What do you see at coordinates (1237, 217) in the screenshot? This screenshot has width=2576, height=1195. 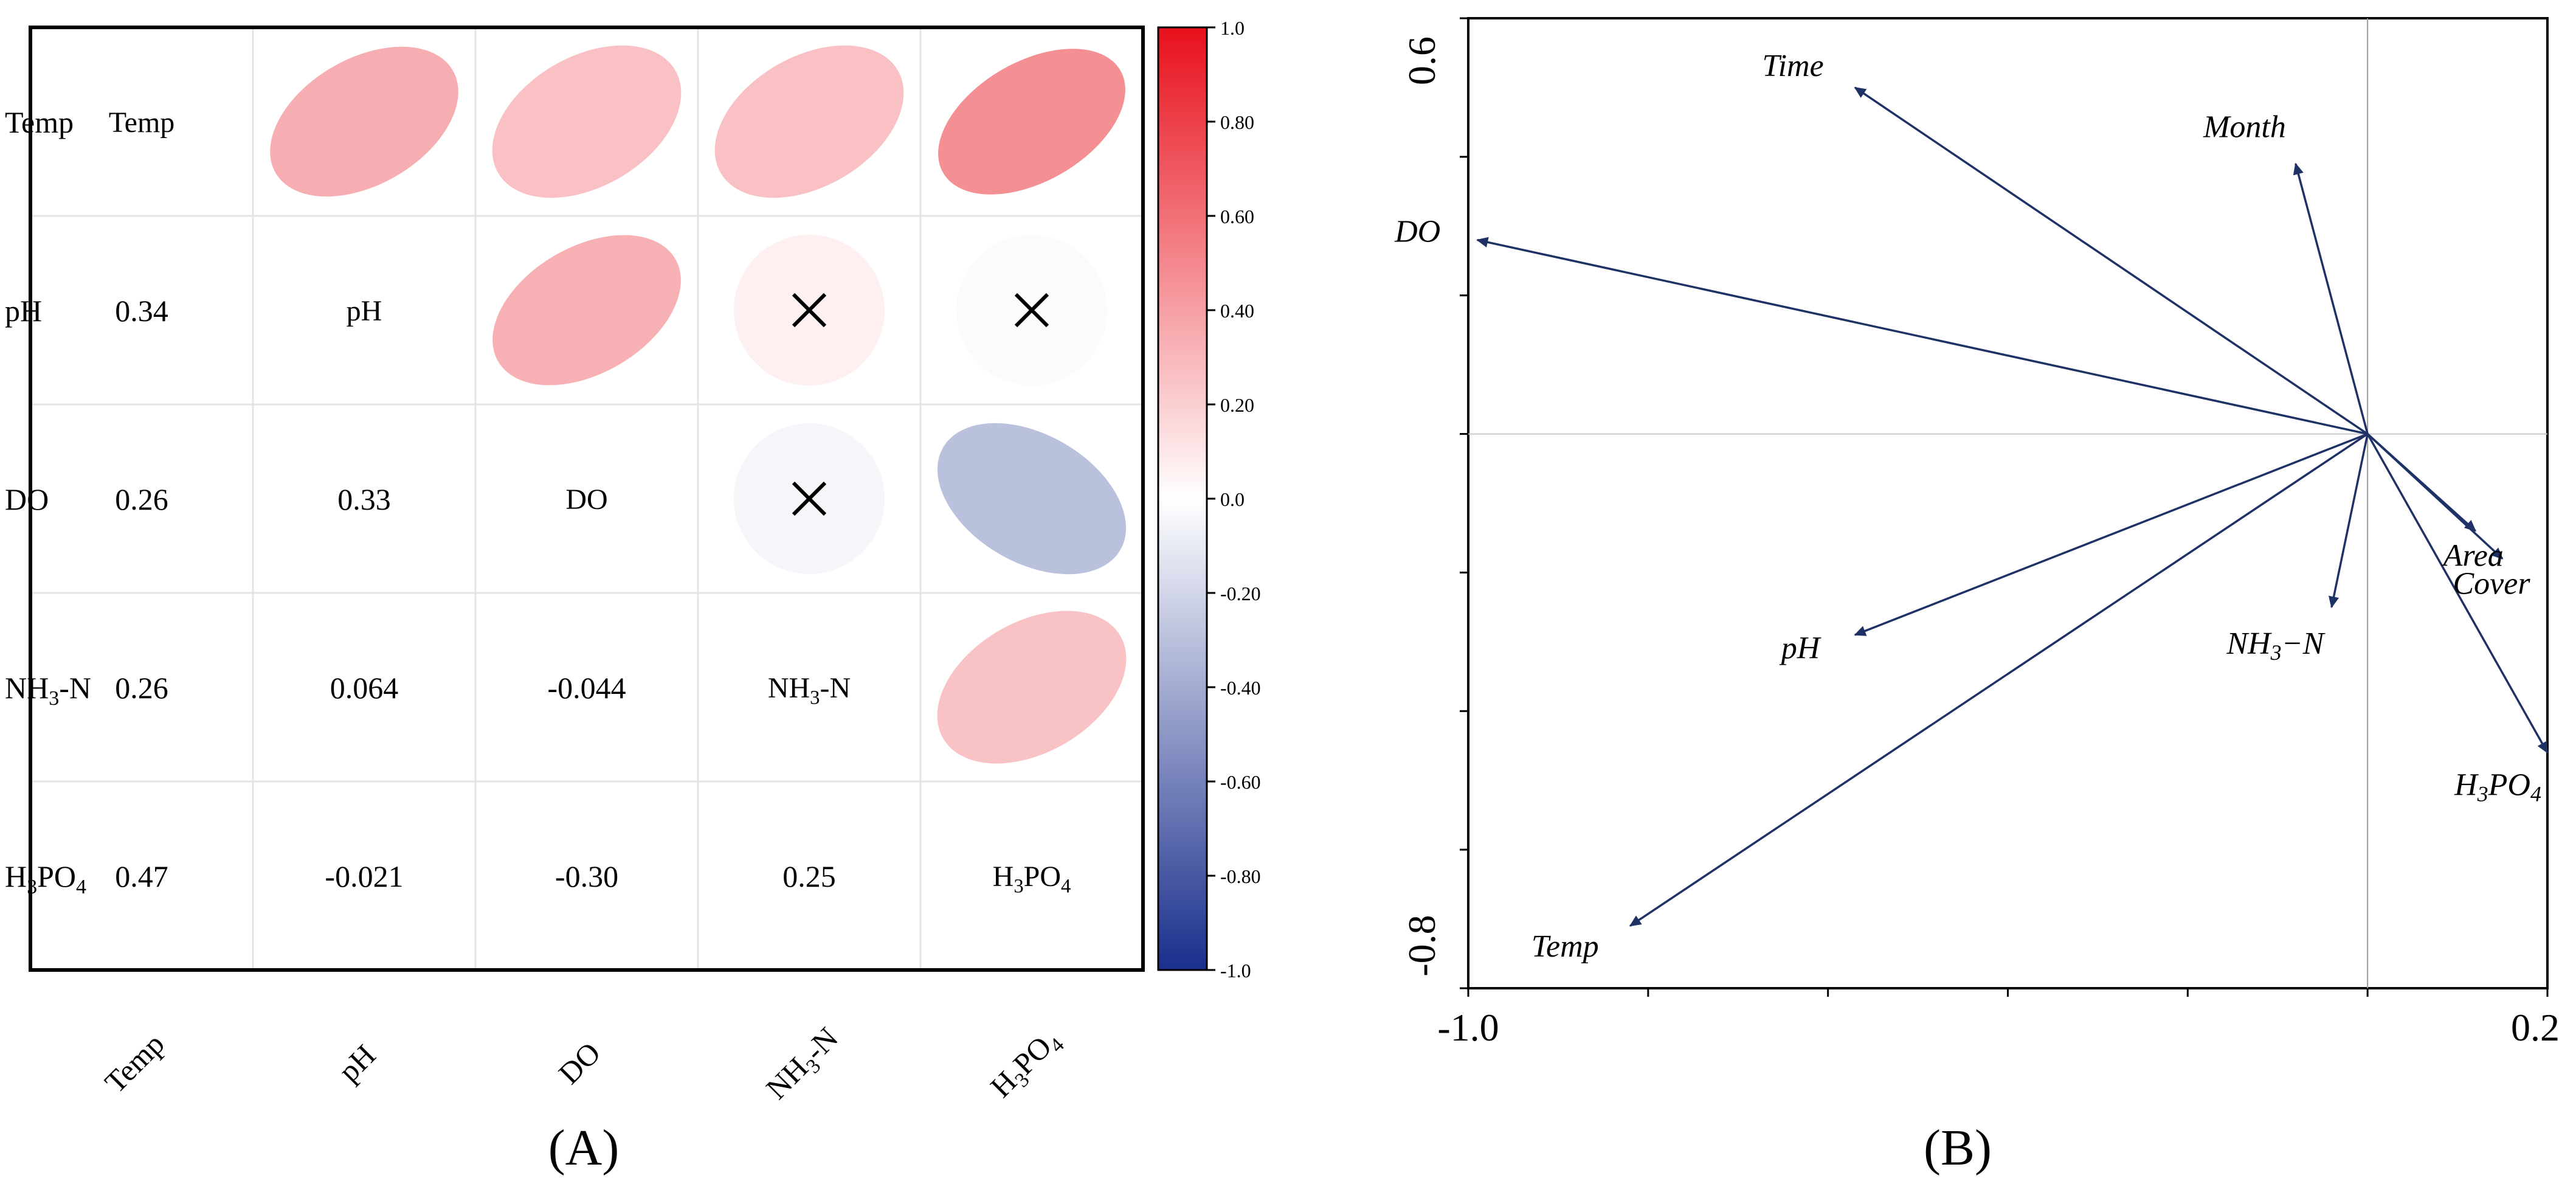 I see `colorbar-tick-label: 0.60` at bounding box center [1237, 217].